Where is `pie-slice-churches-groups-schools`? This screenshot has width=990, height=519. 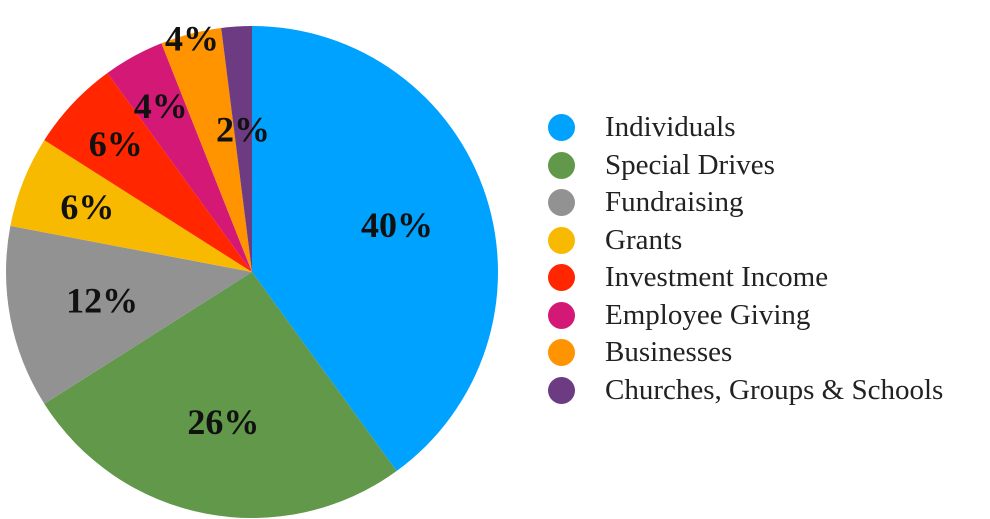 pie-slice-churches-groups-schools is located at coordinates (236, 149).